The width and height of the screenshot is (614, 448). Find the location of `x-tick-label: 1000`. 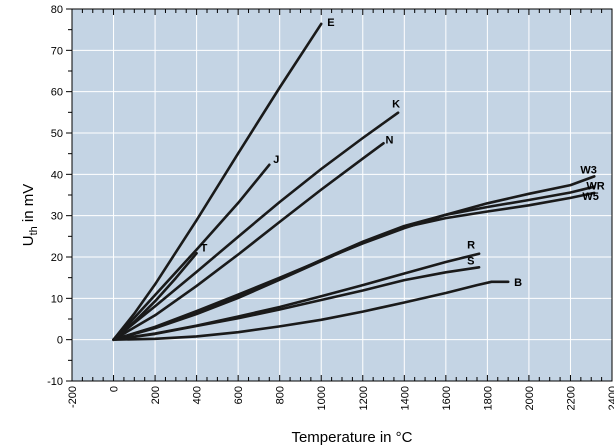

x-tick-label: 1000 is located at coordinates (322, 398).